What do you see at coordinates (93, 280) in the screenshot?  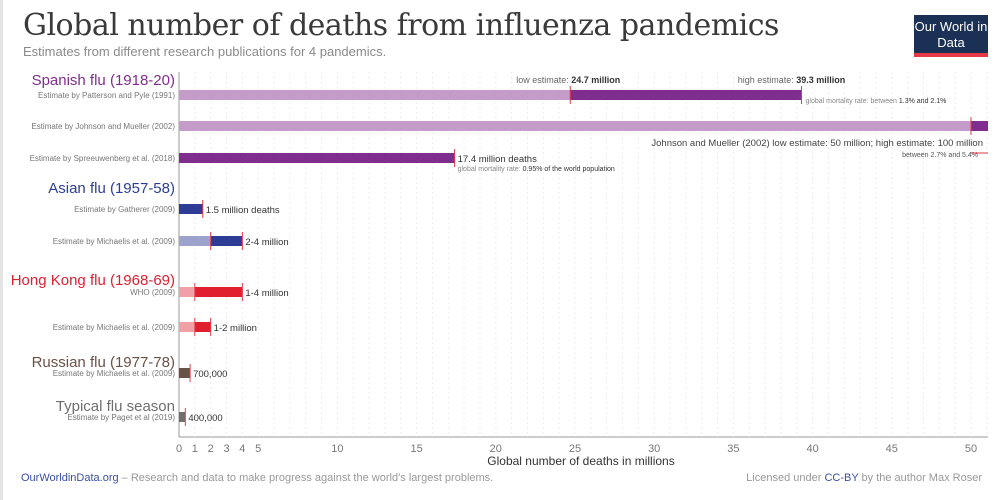 I see `group-title: Hong Kong flu (1968-69)` at bounding box center [93, 280].